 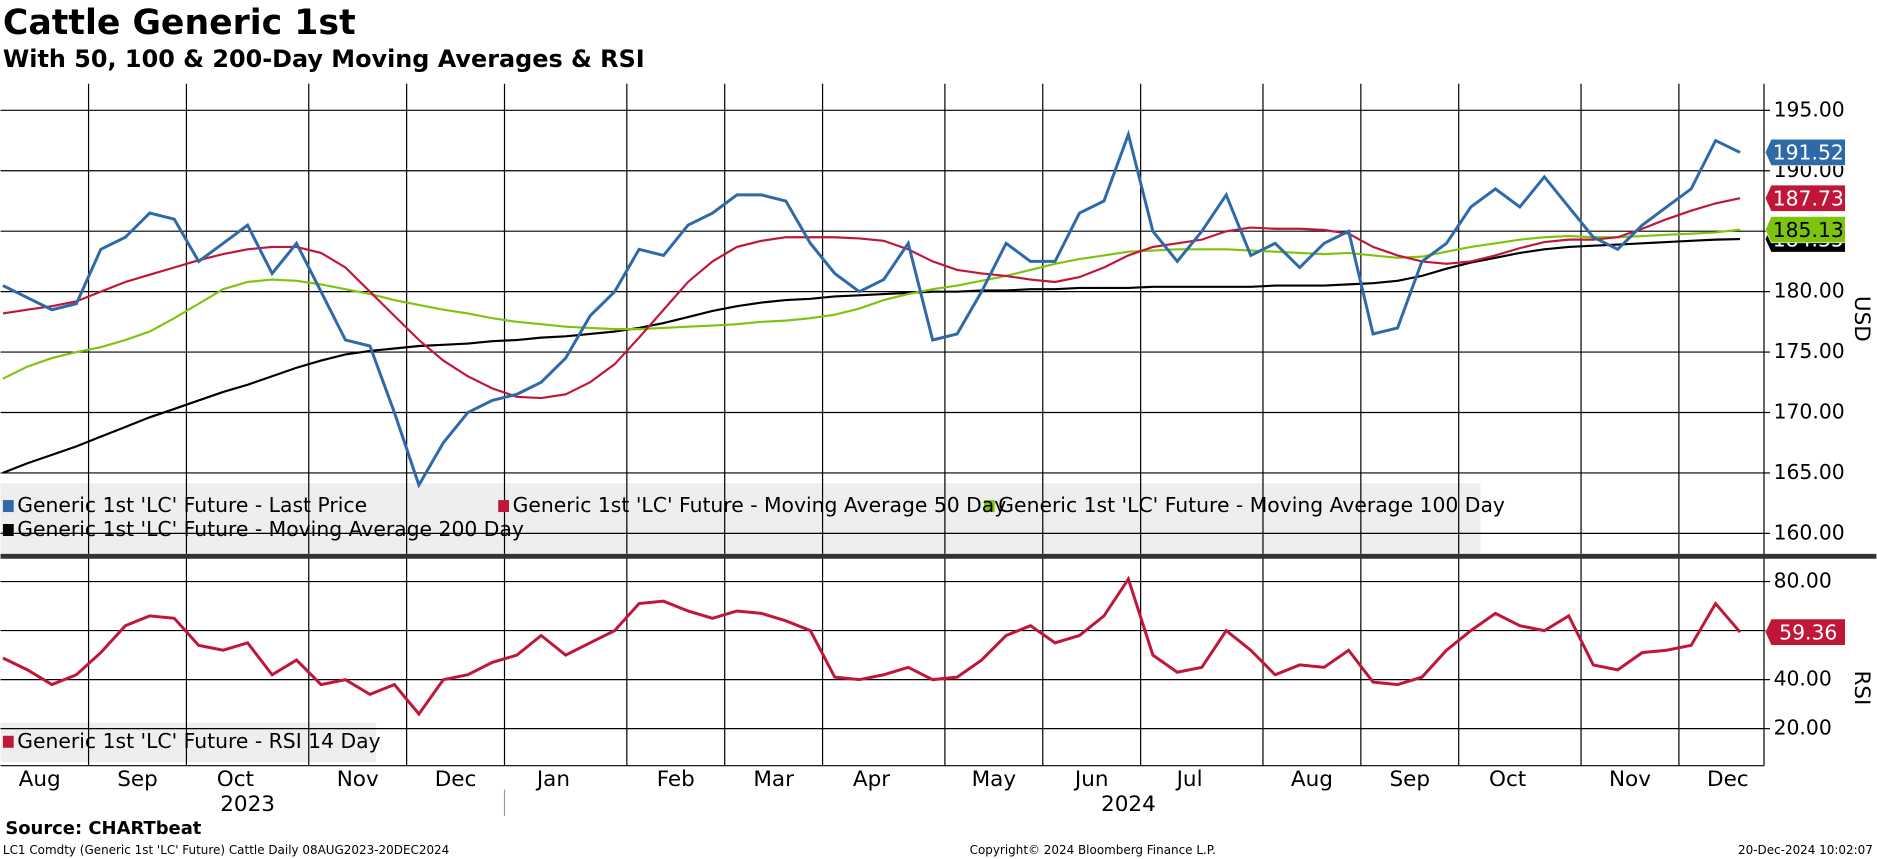 I want to click on legend-label: Generic 1st 'LC' Future - Last Price, so click(x=192, y=505).